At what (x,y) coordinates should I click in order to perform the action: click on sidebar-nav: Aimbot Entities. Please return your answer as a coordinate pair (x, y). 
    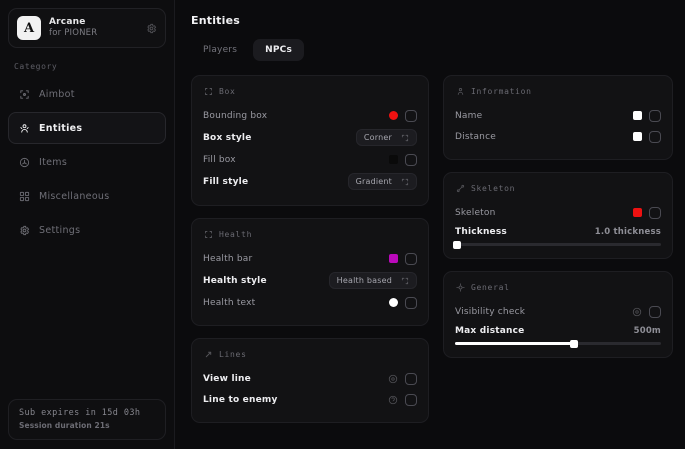
    Looking at the image, I should click on (87, 162).